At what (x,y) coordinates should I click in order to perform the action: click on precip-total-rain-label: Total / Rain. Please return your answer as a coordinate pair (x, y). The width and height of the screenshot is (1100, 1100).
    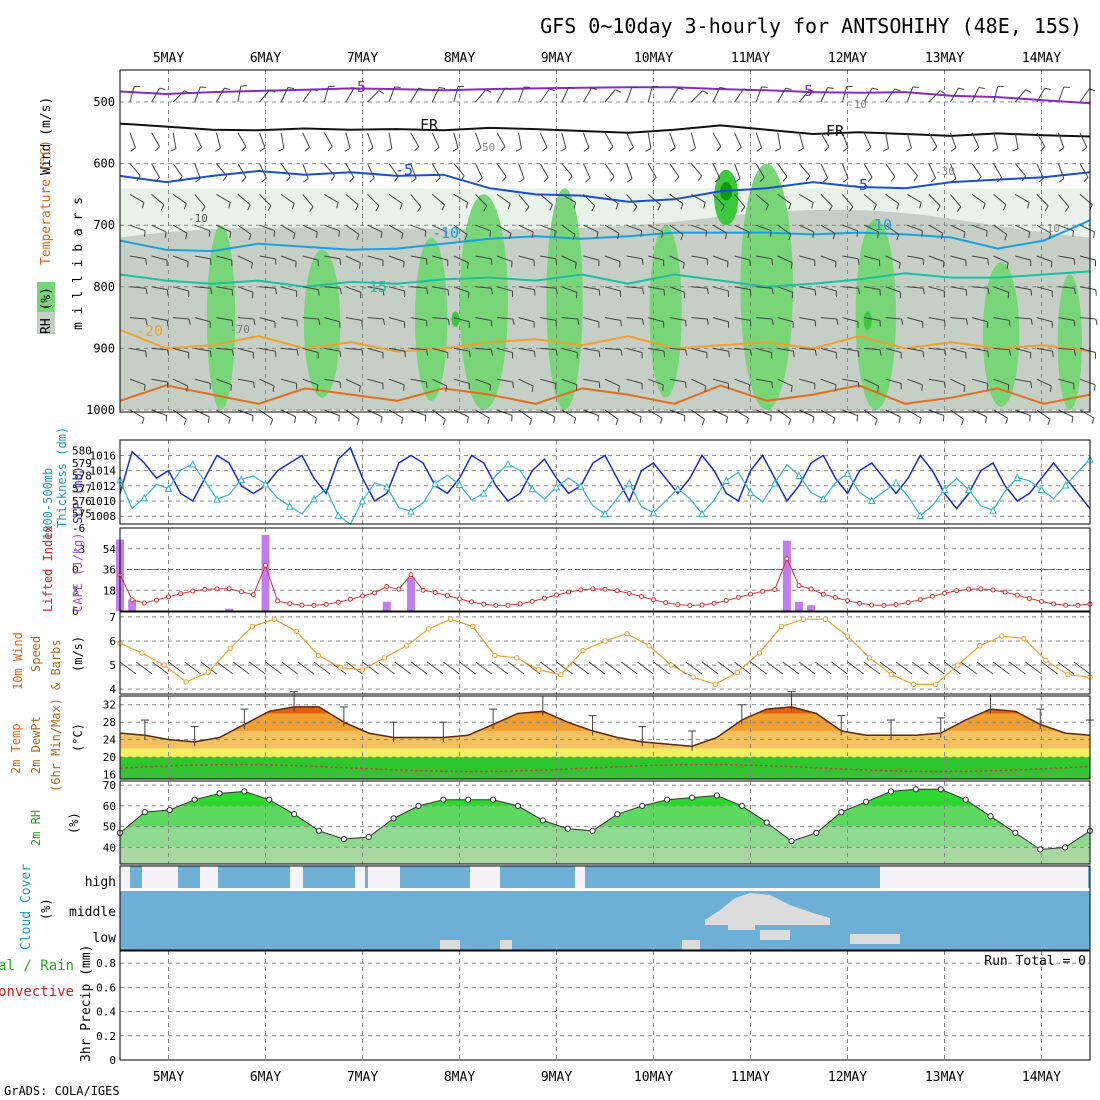
    Looking at the image, I should click on (37, 966).